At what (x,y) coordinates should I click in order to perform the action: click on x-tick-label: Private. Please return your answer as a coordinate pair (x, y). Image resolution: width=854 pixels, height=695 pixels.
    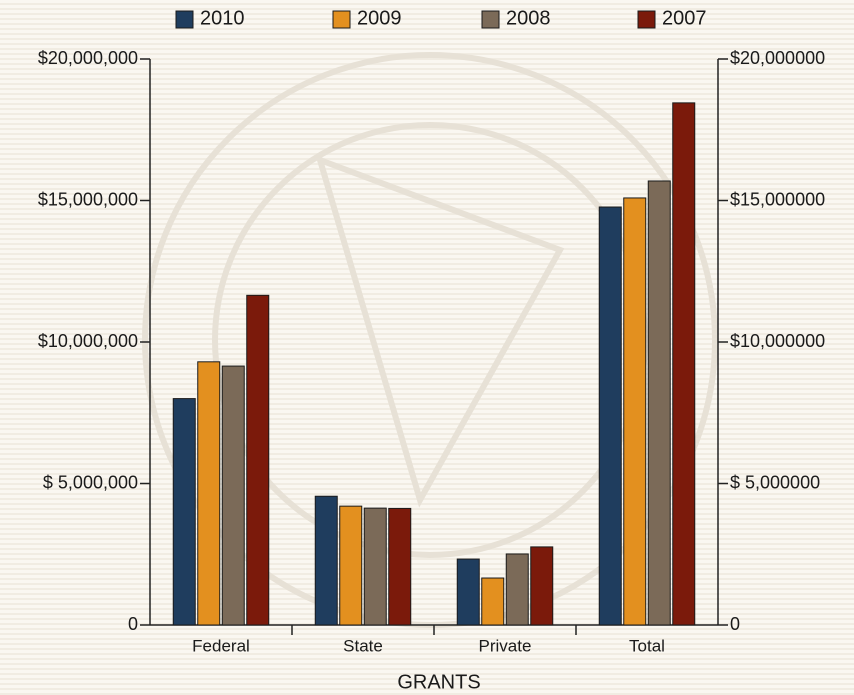
    Looking at the image, I should click on (505, 645).